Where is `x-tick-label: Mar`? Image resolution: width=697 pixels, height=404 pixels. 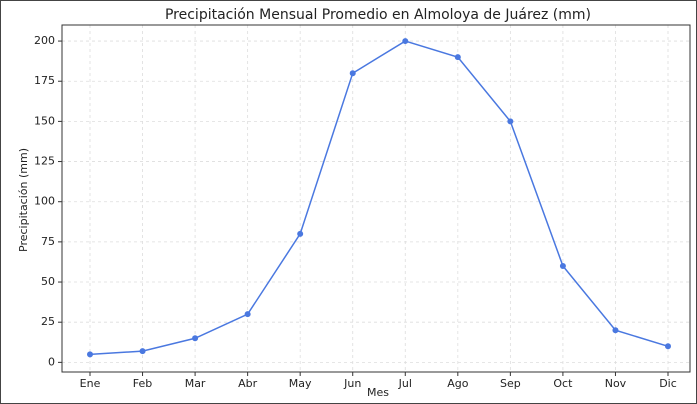
x-tick-label: Mar is located at coordinates (195, 383).